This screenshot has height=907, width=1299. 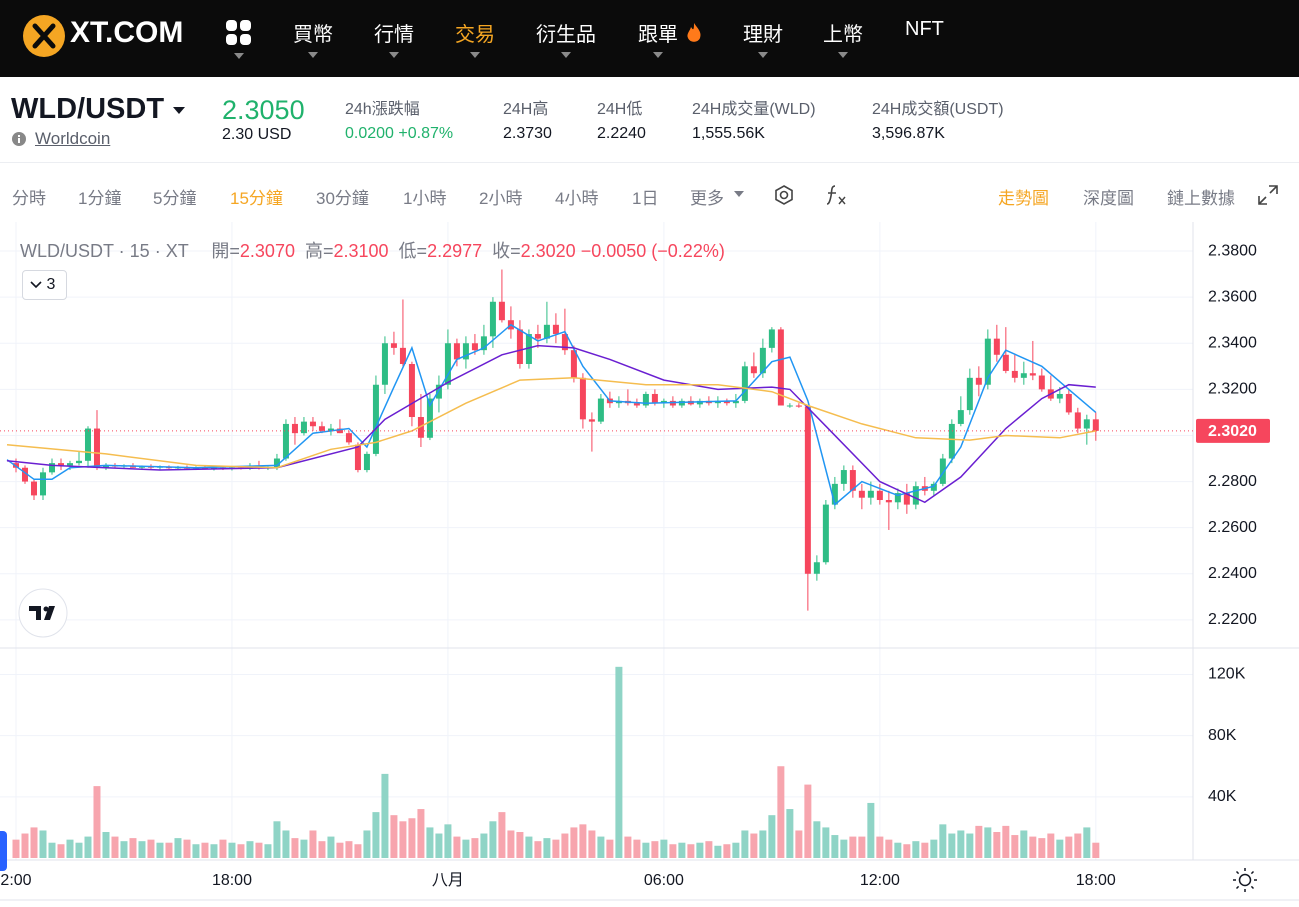 What do you see at coordinates (566, 38) in the screenshot?
I see `nav-item: 衍生品` at bounding box center [566, 38].